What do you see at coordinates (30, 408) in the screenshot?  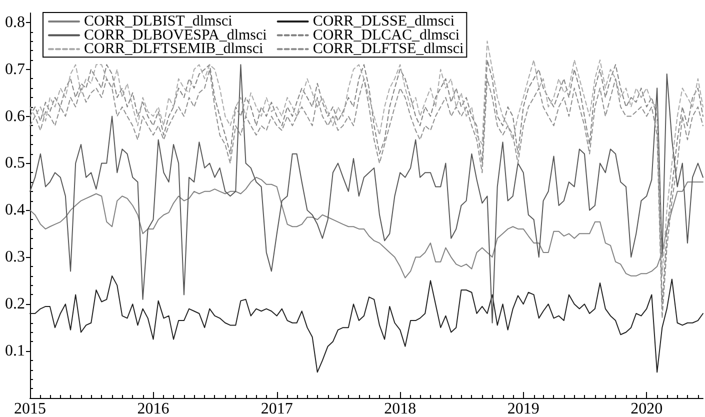 I see `x-tick-label: 2015` at bounding box center [30, 408].